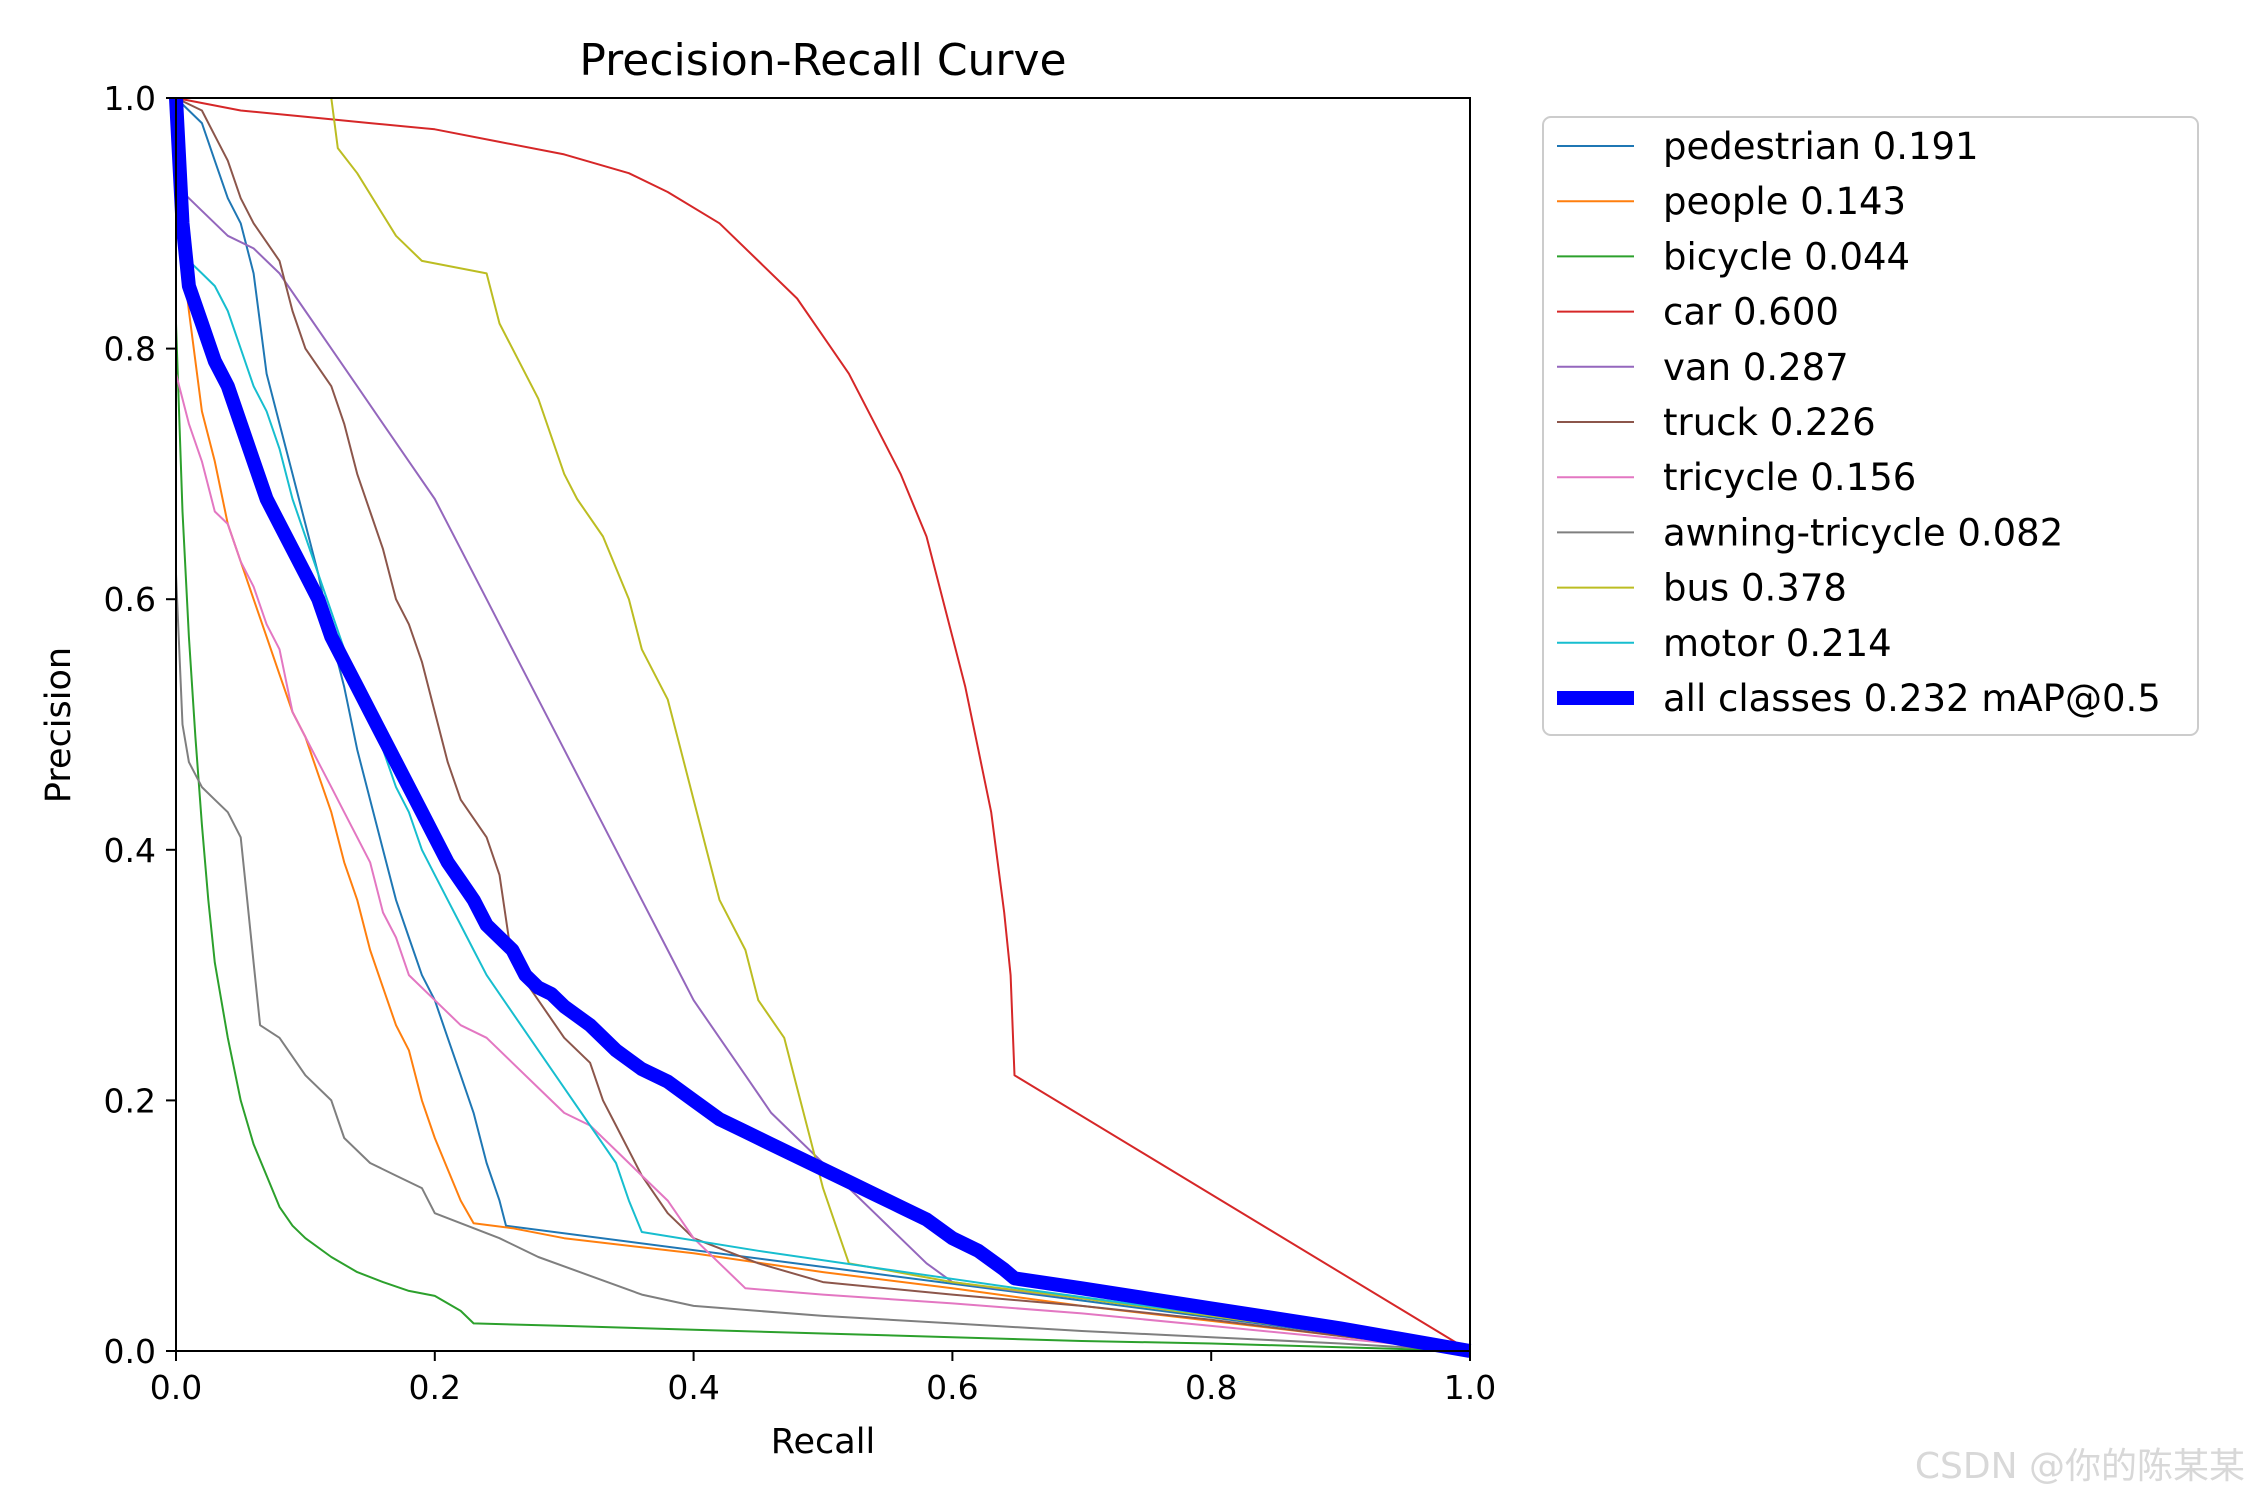 This screenshot has width=2250, height=1500. I want to click on legend-label-tricycle: tricycle 0.156, so click(1789, 477).